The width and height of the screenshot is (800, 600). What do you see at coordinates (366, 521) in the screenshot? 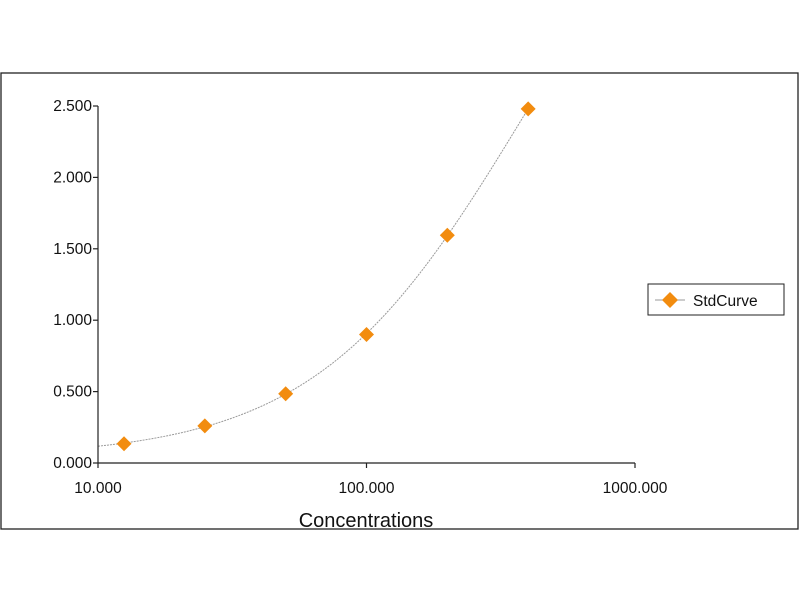
I see `x-axis-title: Concentrations` at bounding box center [366, 521].